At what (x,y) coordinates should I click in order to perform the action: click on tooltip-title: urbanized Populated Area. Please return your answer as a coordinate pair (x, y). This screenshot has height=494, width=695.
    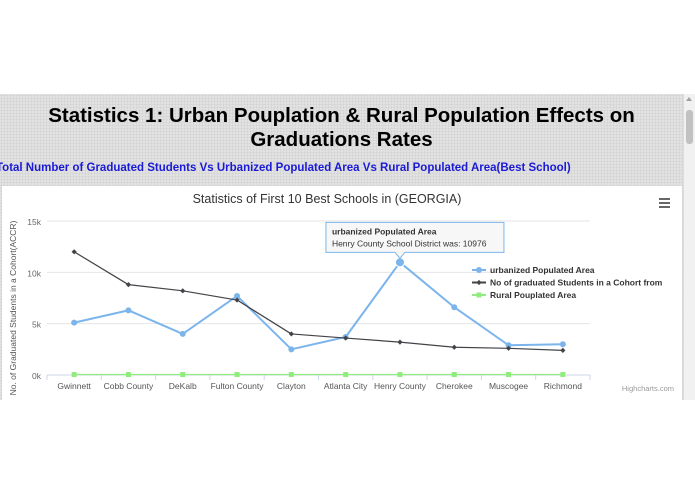
    Looking at the image, I should click on (384, 231).